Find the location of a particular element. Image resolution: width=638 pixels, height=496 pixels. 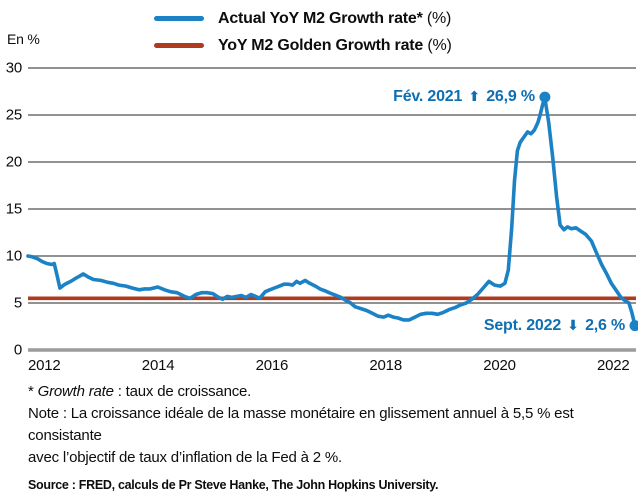

y-tick-label-10: 10 is located at coordinates (11, 256).